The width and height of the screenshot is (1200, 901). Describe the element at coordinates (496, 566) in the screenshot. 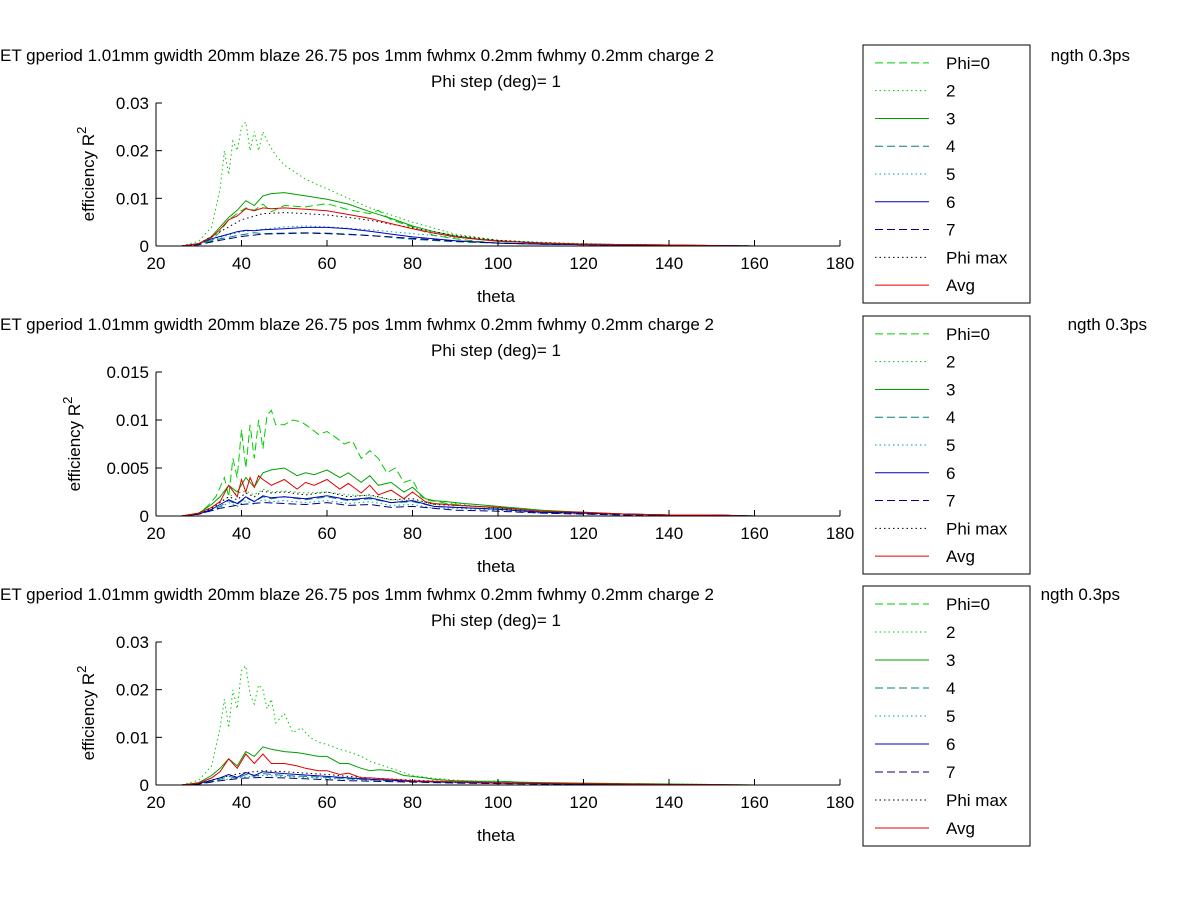

I see `subplot-2-xlabel: theta` at that location.